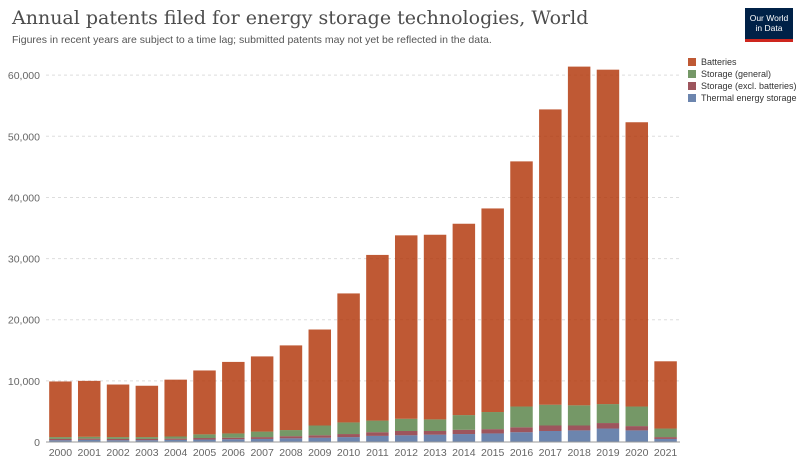 Image resolution: width=800 pixels, height=466 pixels. What do you see at coordinates (291, 453) in the screenshot?
I see `x-tick-label: 2008` at bounding box center [291, 453].